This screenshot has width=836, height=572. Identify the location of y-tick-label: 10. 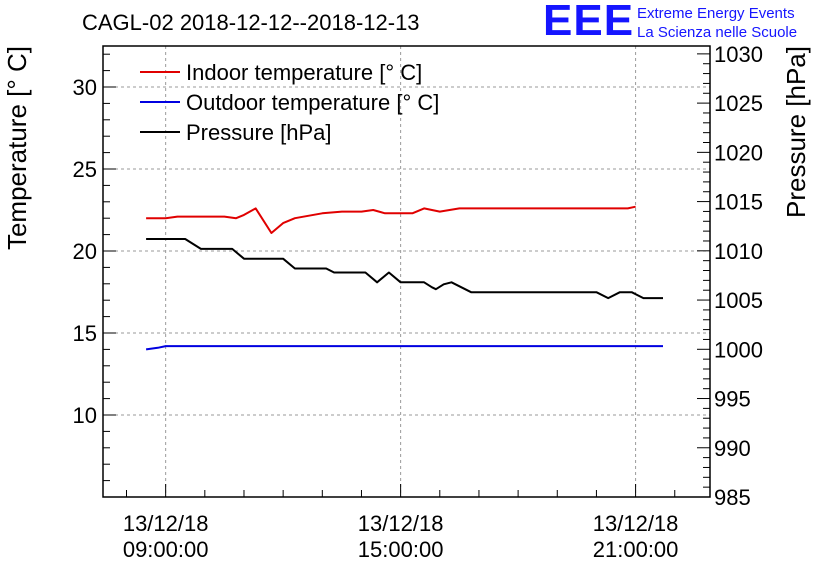
(85, 415).